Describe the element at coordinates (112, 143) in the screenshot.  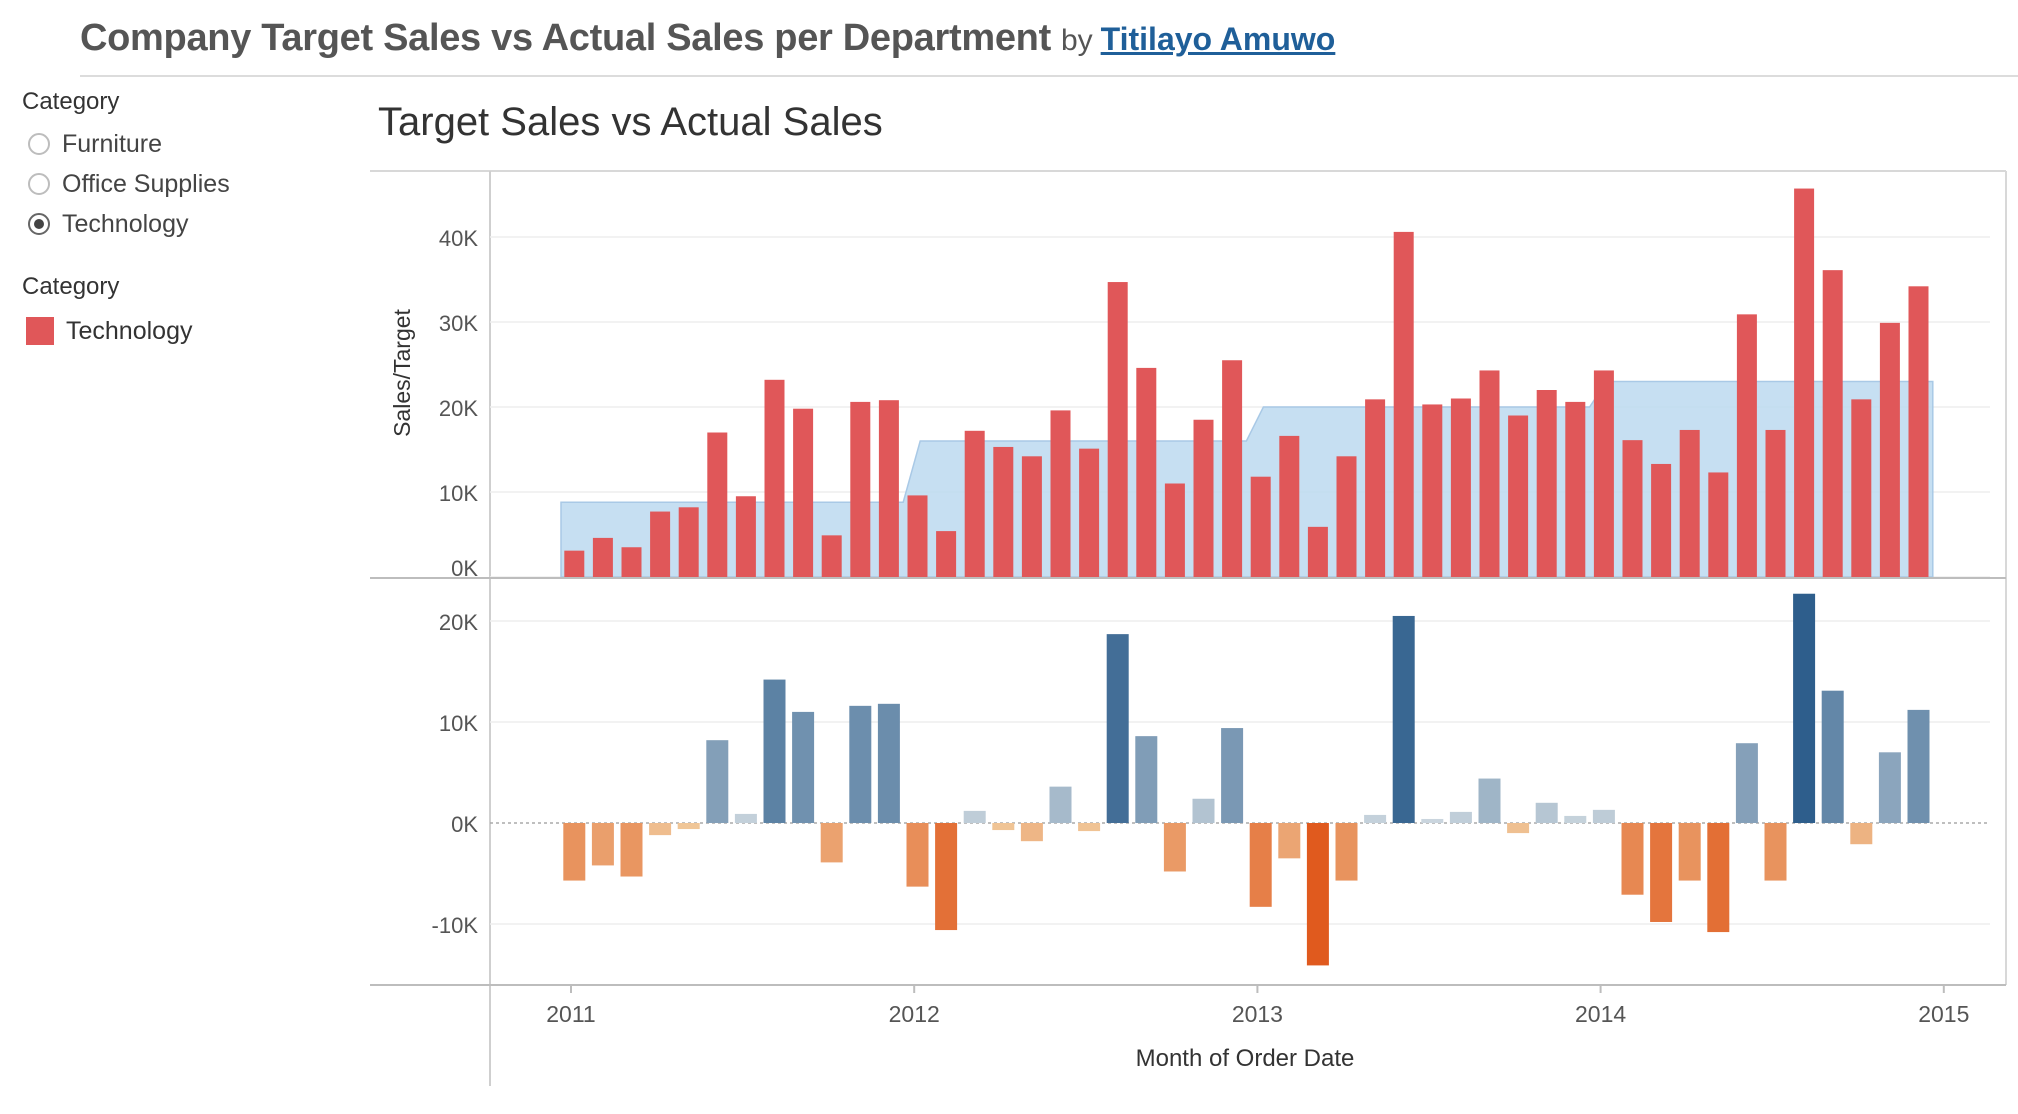
I see `filter-option-label: Furniture` at that location.